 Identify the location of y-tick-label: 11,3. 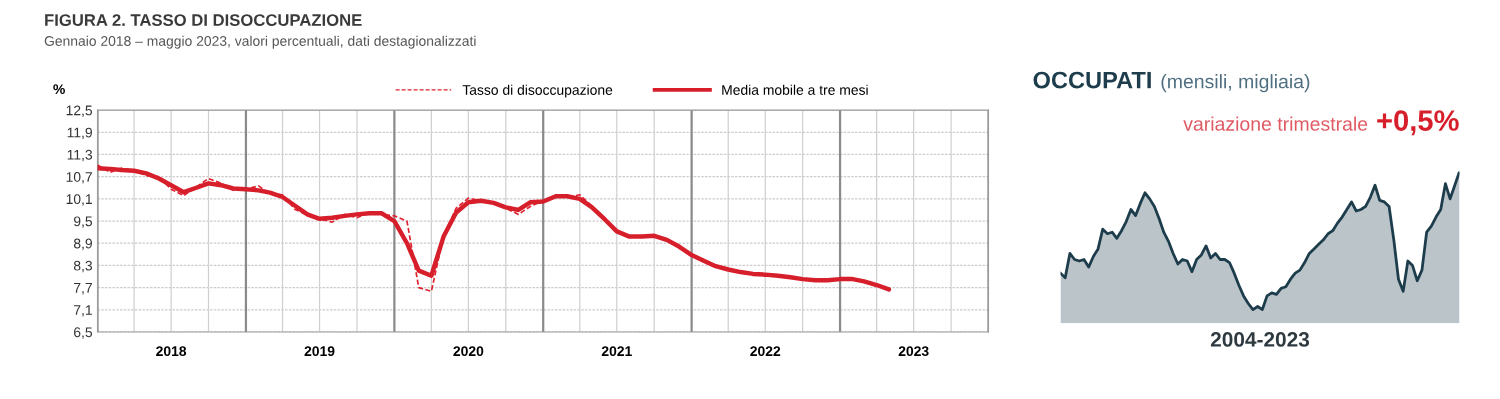
(80, 155).